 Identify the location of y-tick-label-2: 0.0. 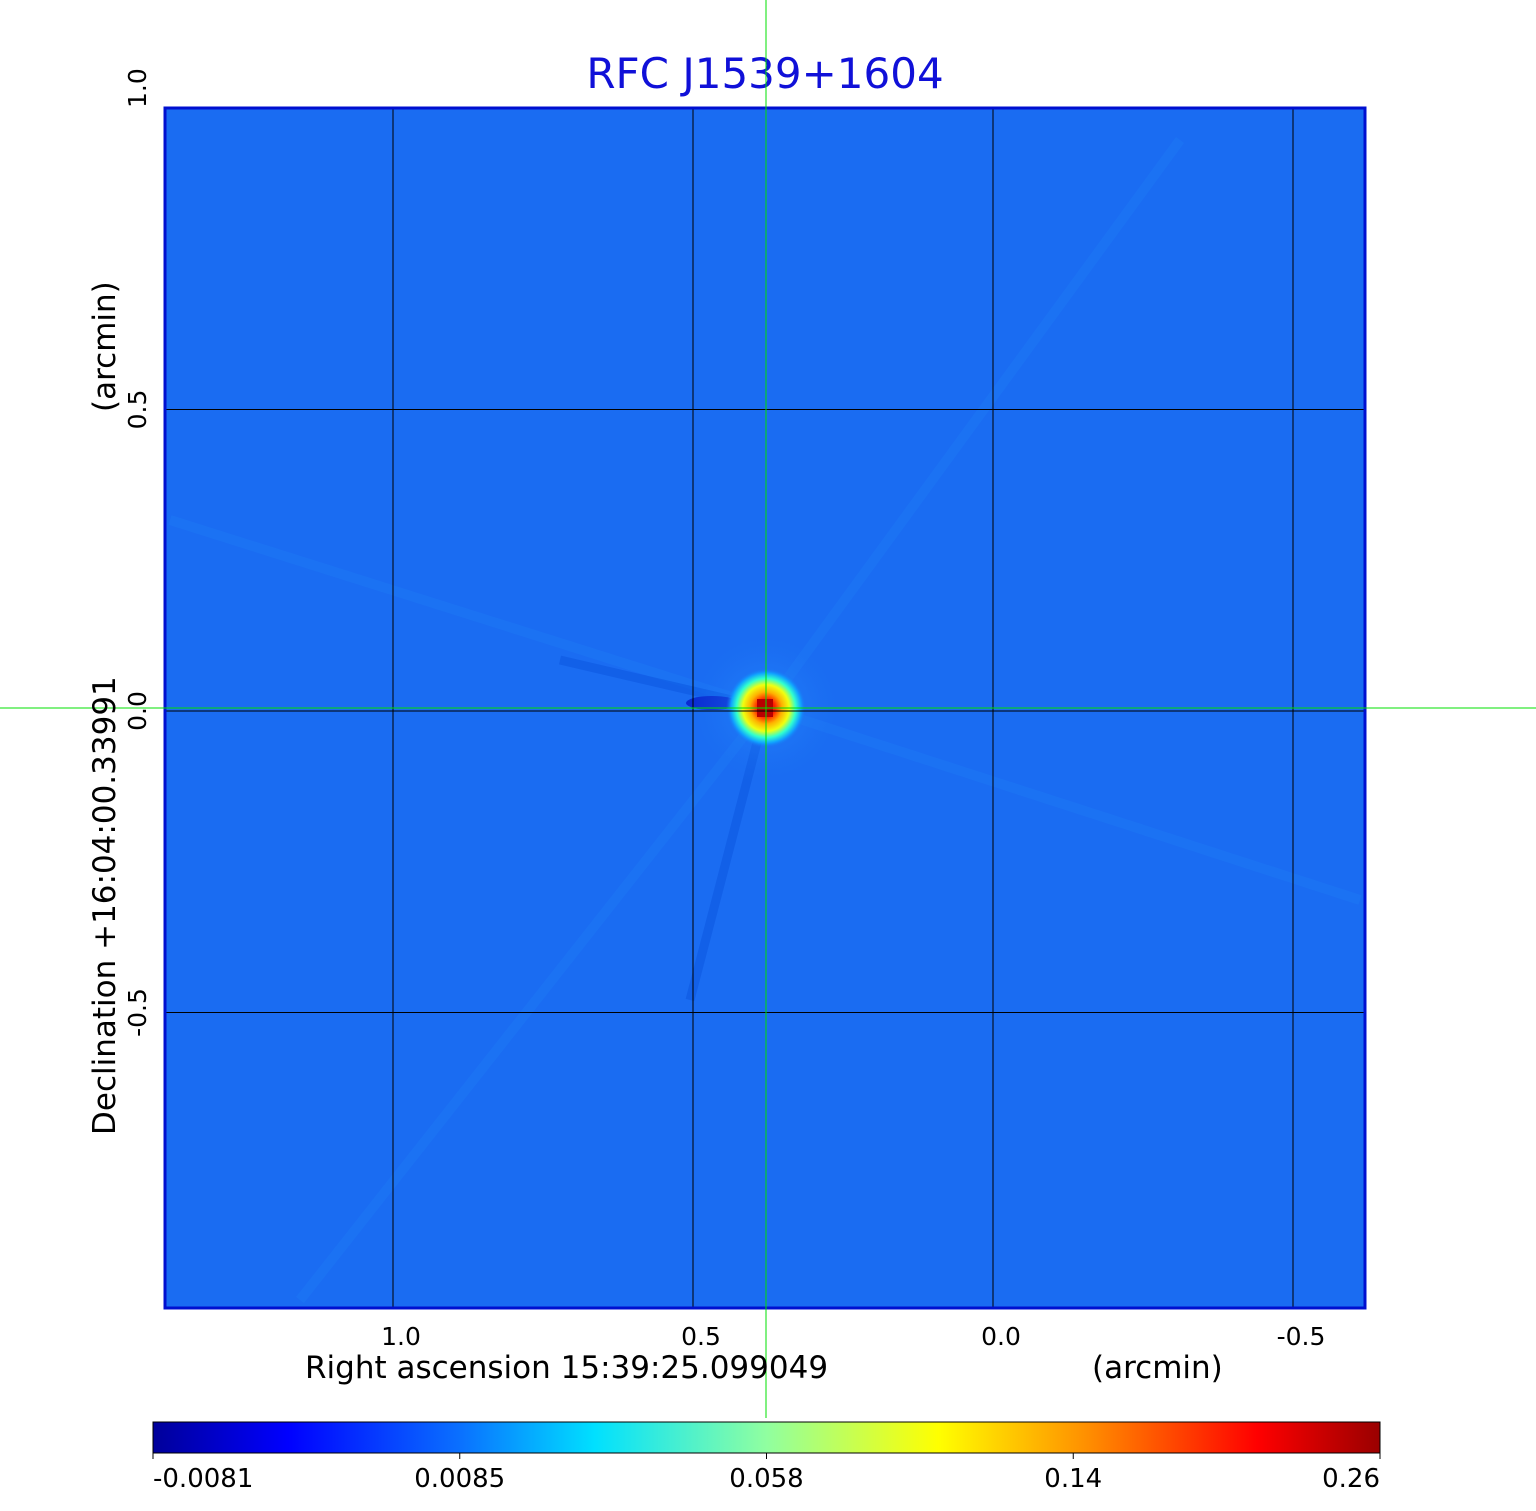
(137, 711).